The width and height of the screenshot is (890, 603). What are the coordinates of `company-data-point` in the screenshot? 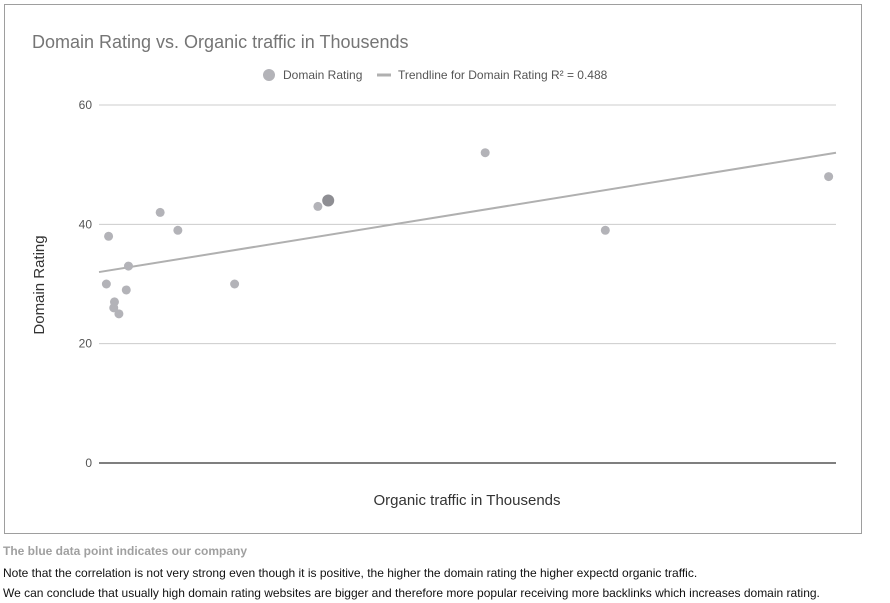 It's located at (328, 200).